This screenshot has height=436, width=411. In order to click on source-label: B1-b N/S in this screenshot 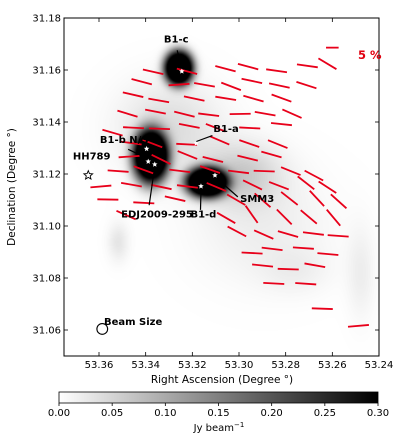, I will do `click(124, 140)`.